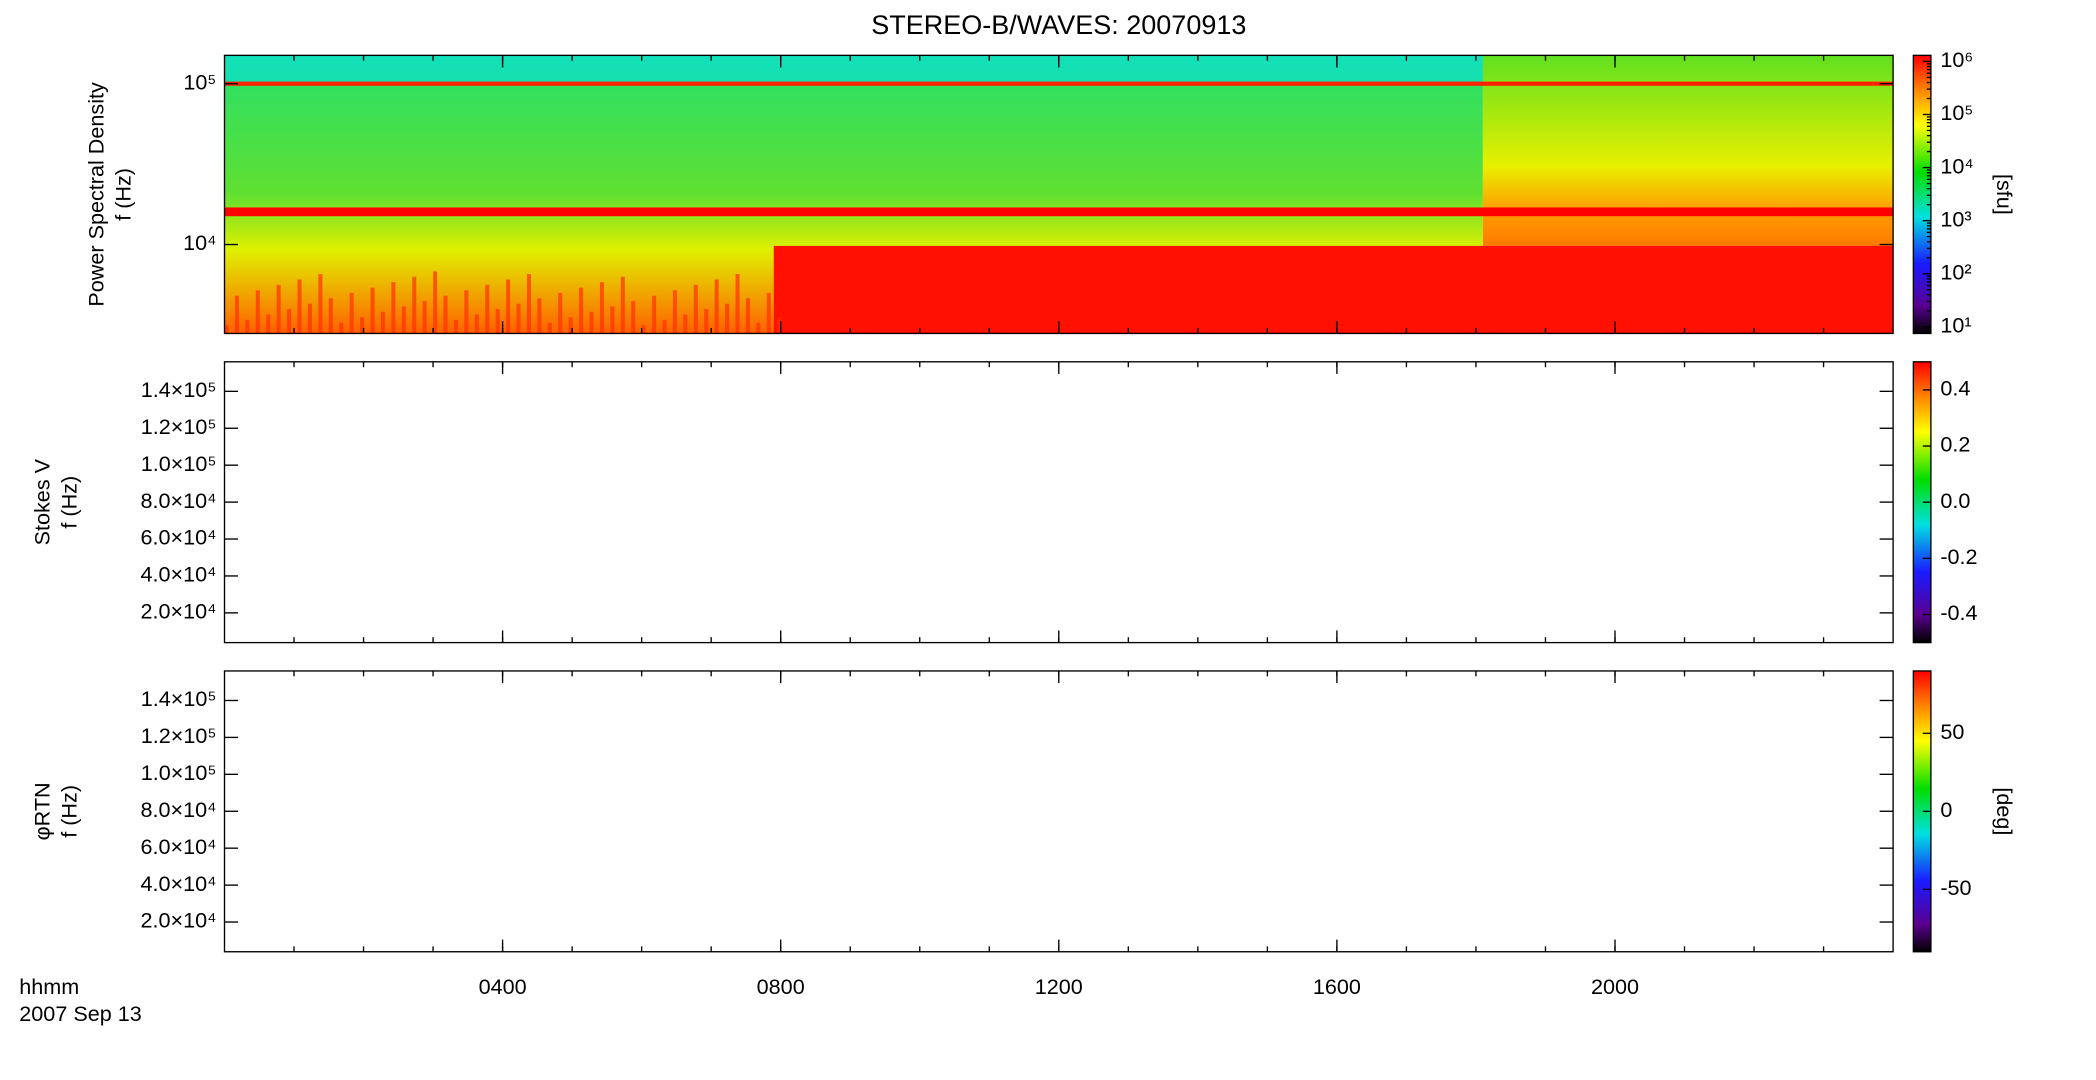 The width and height of the screenshot is (2096, 1080). Describe the element at coordinates (1955, 218) in the screenshot. I see `colorbar-tick-label: 10³` at that location.